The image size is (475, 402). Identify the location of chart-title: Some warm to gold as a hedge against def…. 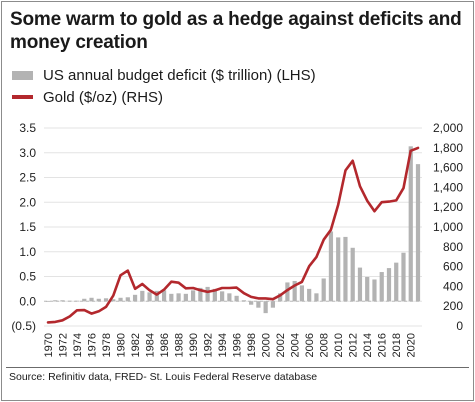
(236, 31).